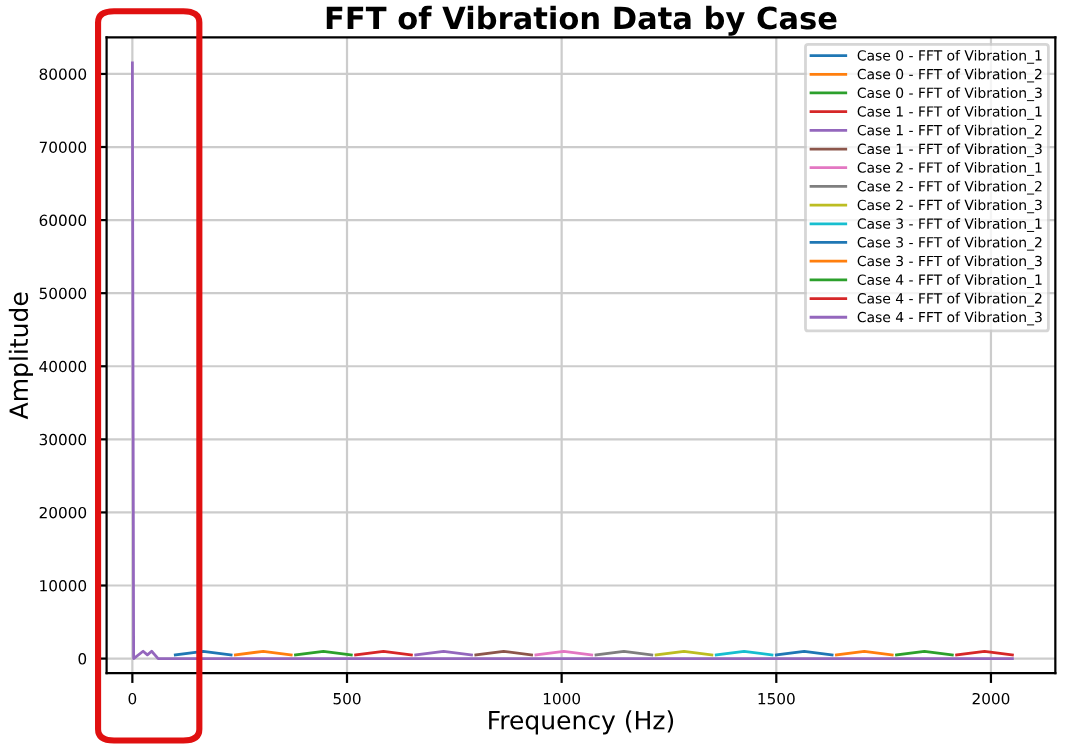 This screenshot has width=1066, height=748. Describe the element at coordinates (20, 356) in the screenshot. I see `y-axis-title: Amplitude` at that location.